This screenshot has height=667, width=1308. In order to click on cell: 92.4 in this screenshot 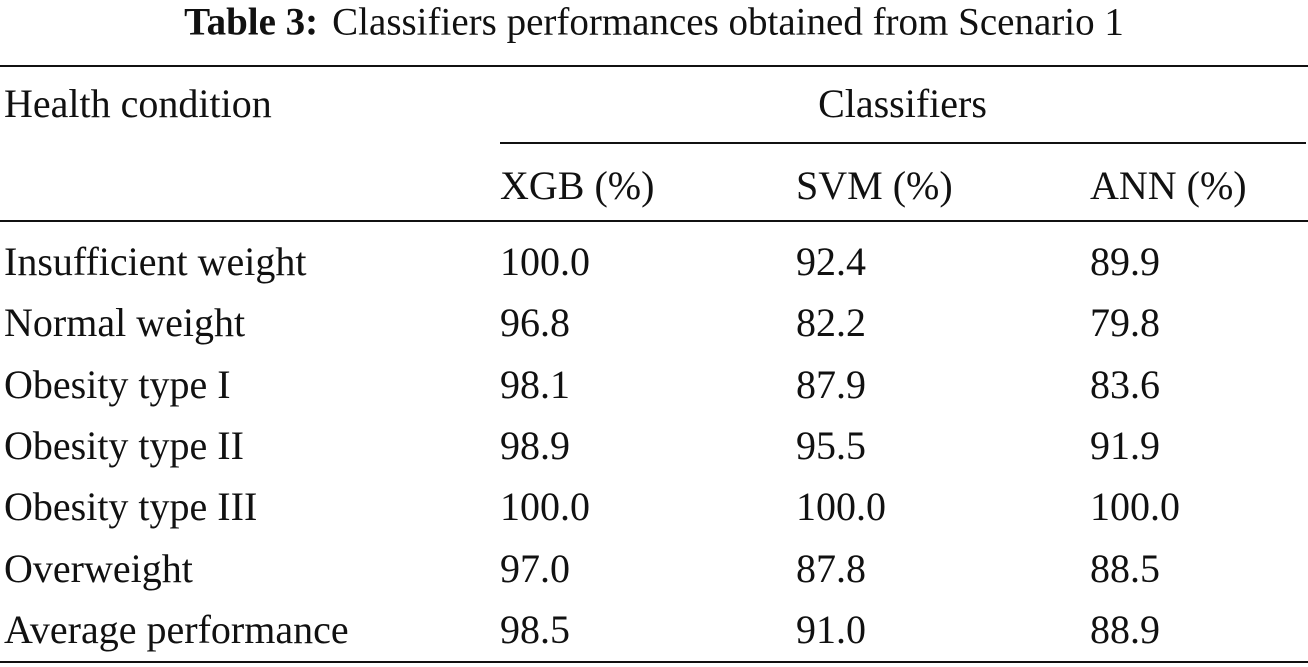, I will do `click(831, 261)`.